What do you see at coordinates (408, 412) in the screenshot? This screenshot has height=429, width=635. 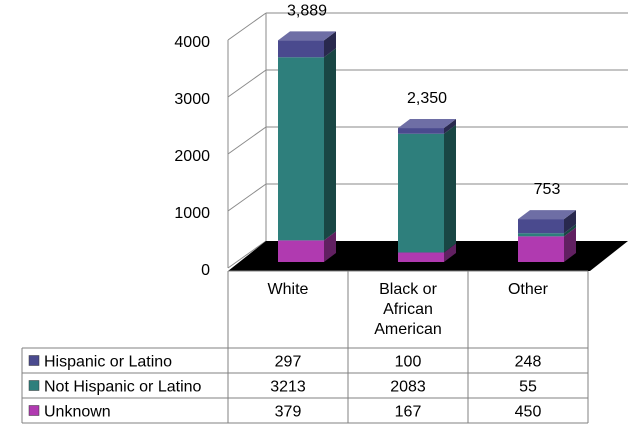 I see `table-cell: 167` at bounding box center [408, 412].